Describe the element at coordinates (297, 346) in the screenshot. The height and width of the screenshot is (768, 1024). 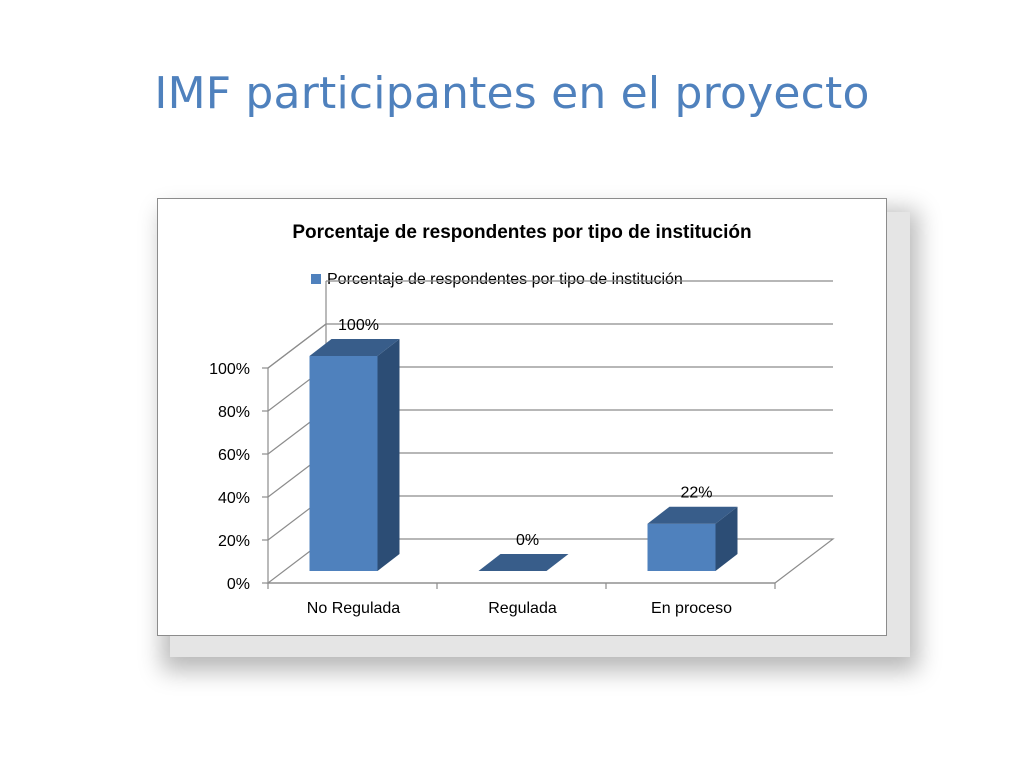
I see `gridline-depth` at that location.